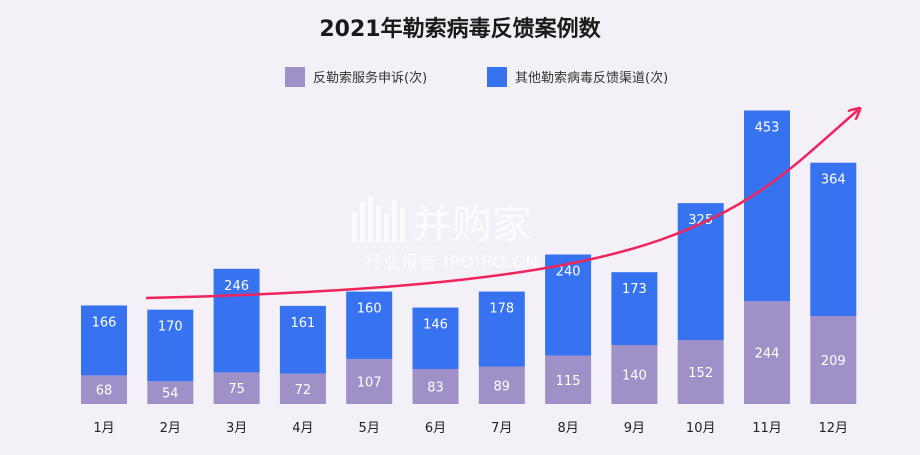 The width and height of the screenshot is (920, 455). Describe the element at coordinates (370, 78) in the screenshot. I see `legend-label-appeal: 反勒索服务申诉(次)` at that location.